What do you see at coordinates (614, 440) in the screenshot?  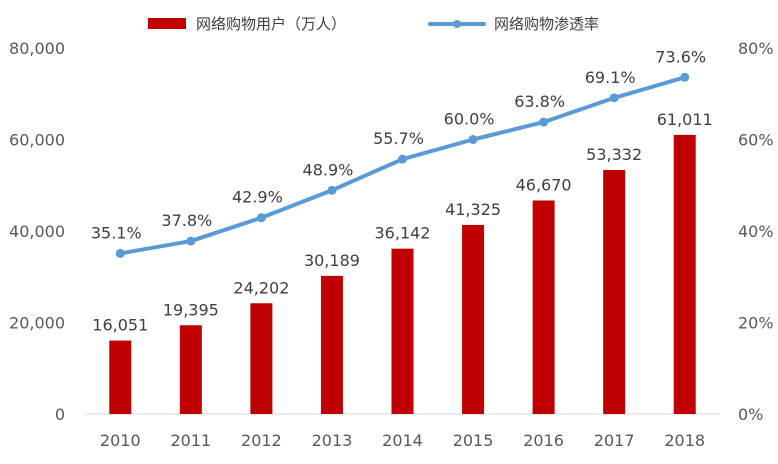 I see `x-tick-label: 2017` at bounding box center [614, 440].